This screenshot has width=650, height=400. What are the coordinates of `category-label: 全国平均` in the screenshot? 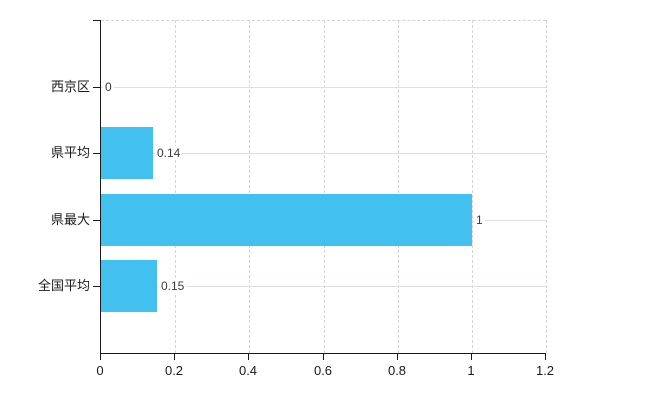 It's located at (63, 285).